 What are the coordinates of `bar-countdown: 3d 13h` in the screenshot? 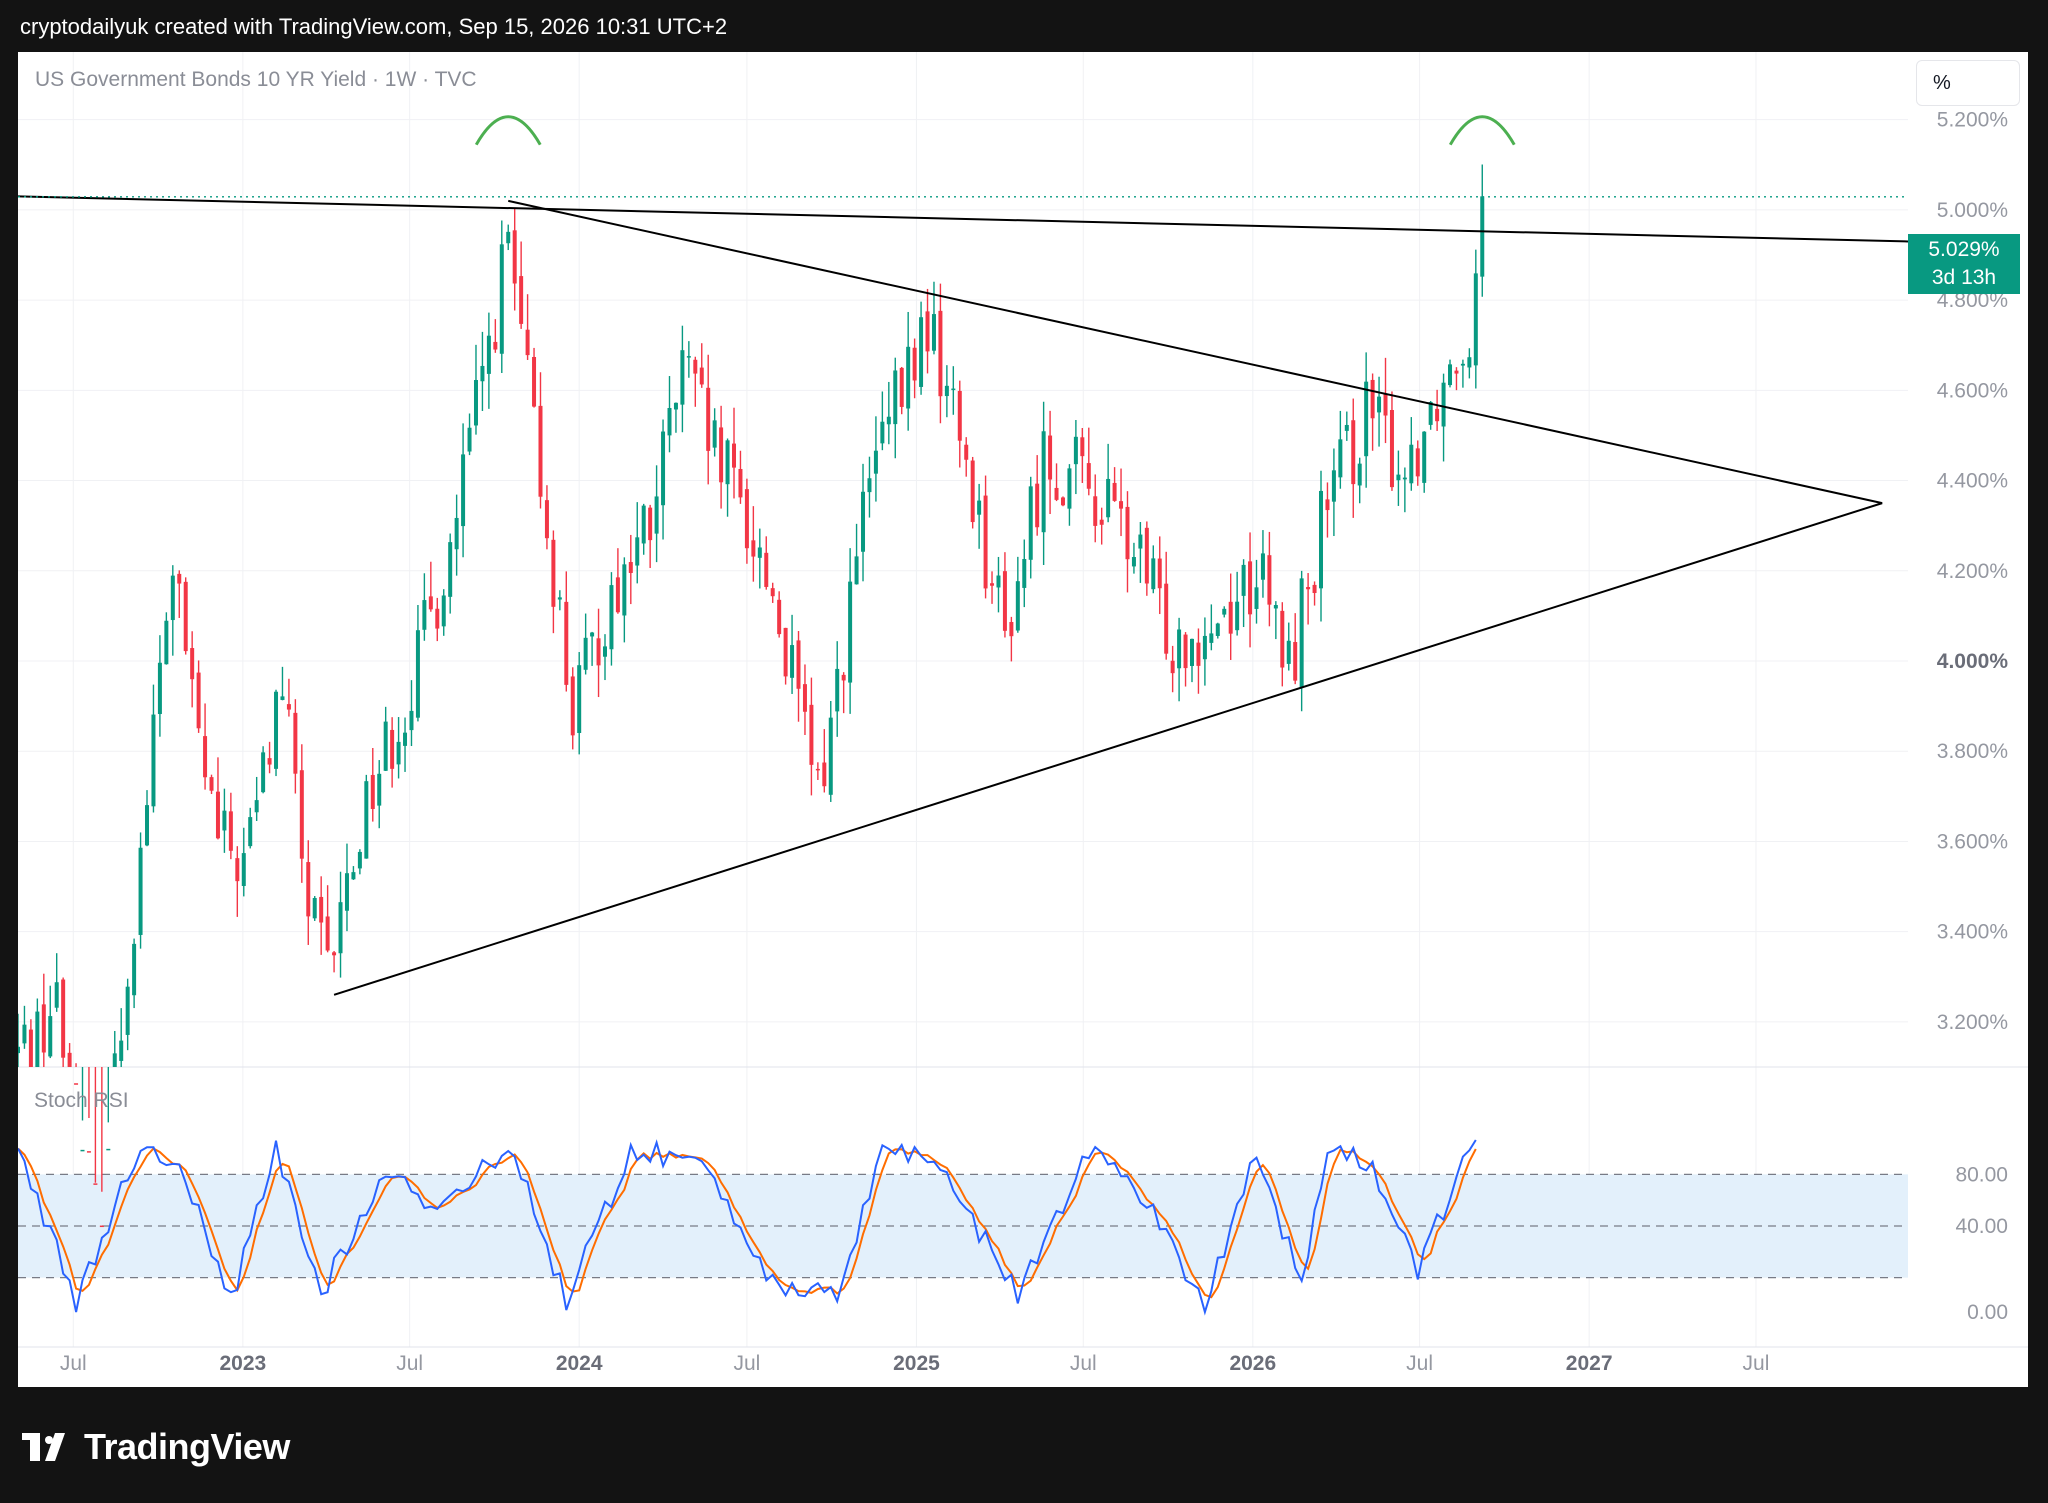 It's located at (1964, 277).